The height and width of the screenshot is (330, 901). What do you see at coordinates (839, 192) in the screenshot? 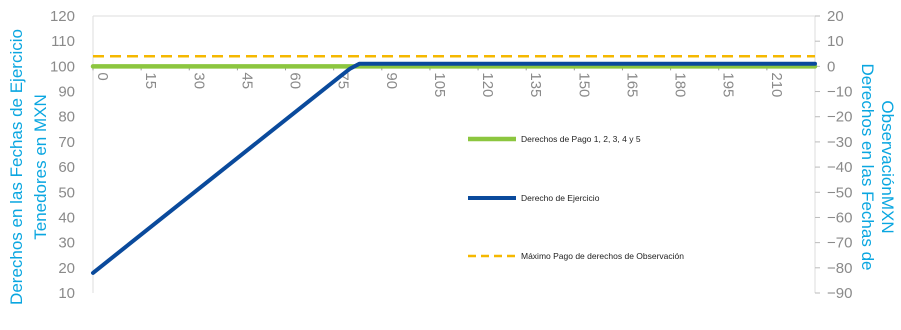
I see `right-tick-label: −50` at bounding box center [839, 192].